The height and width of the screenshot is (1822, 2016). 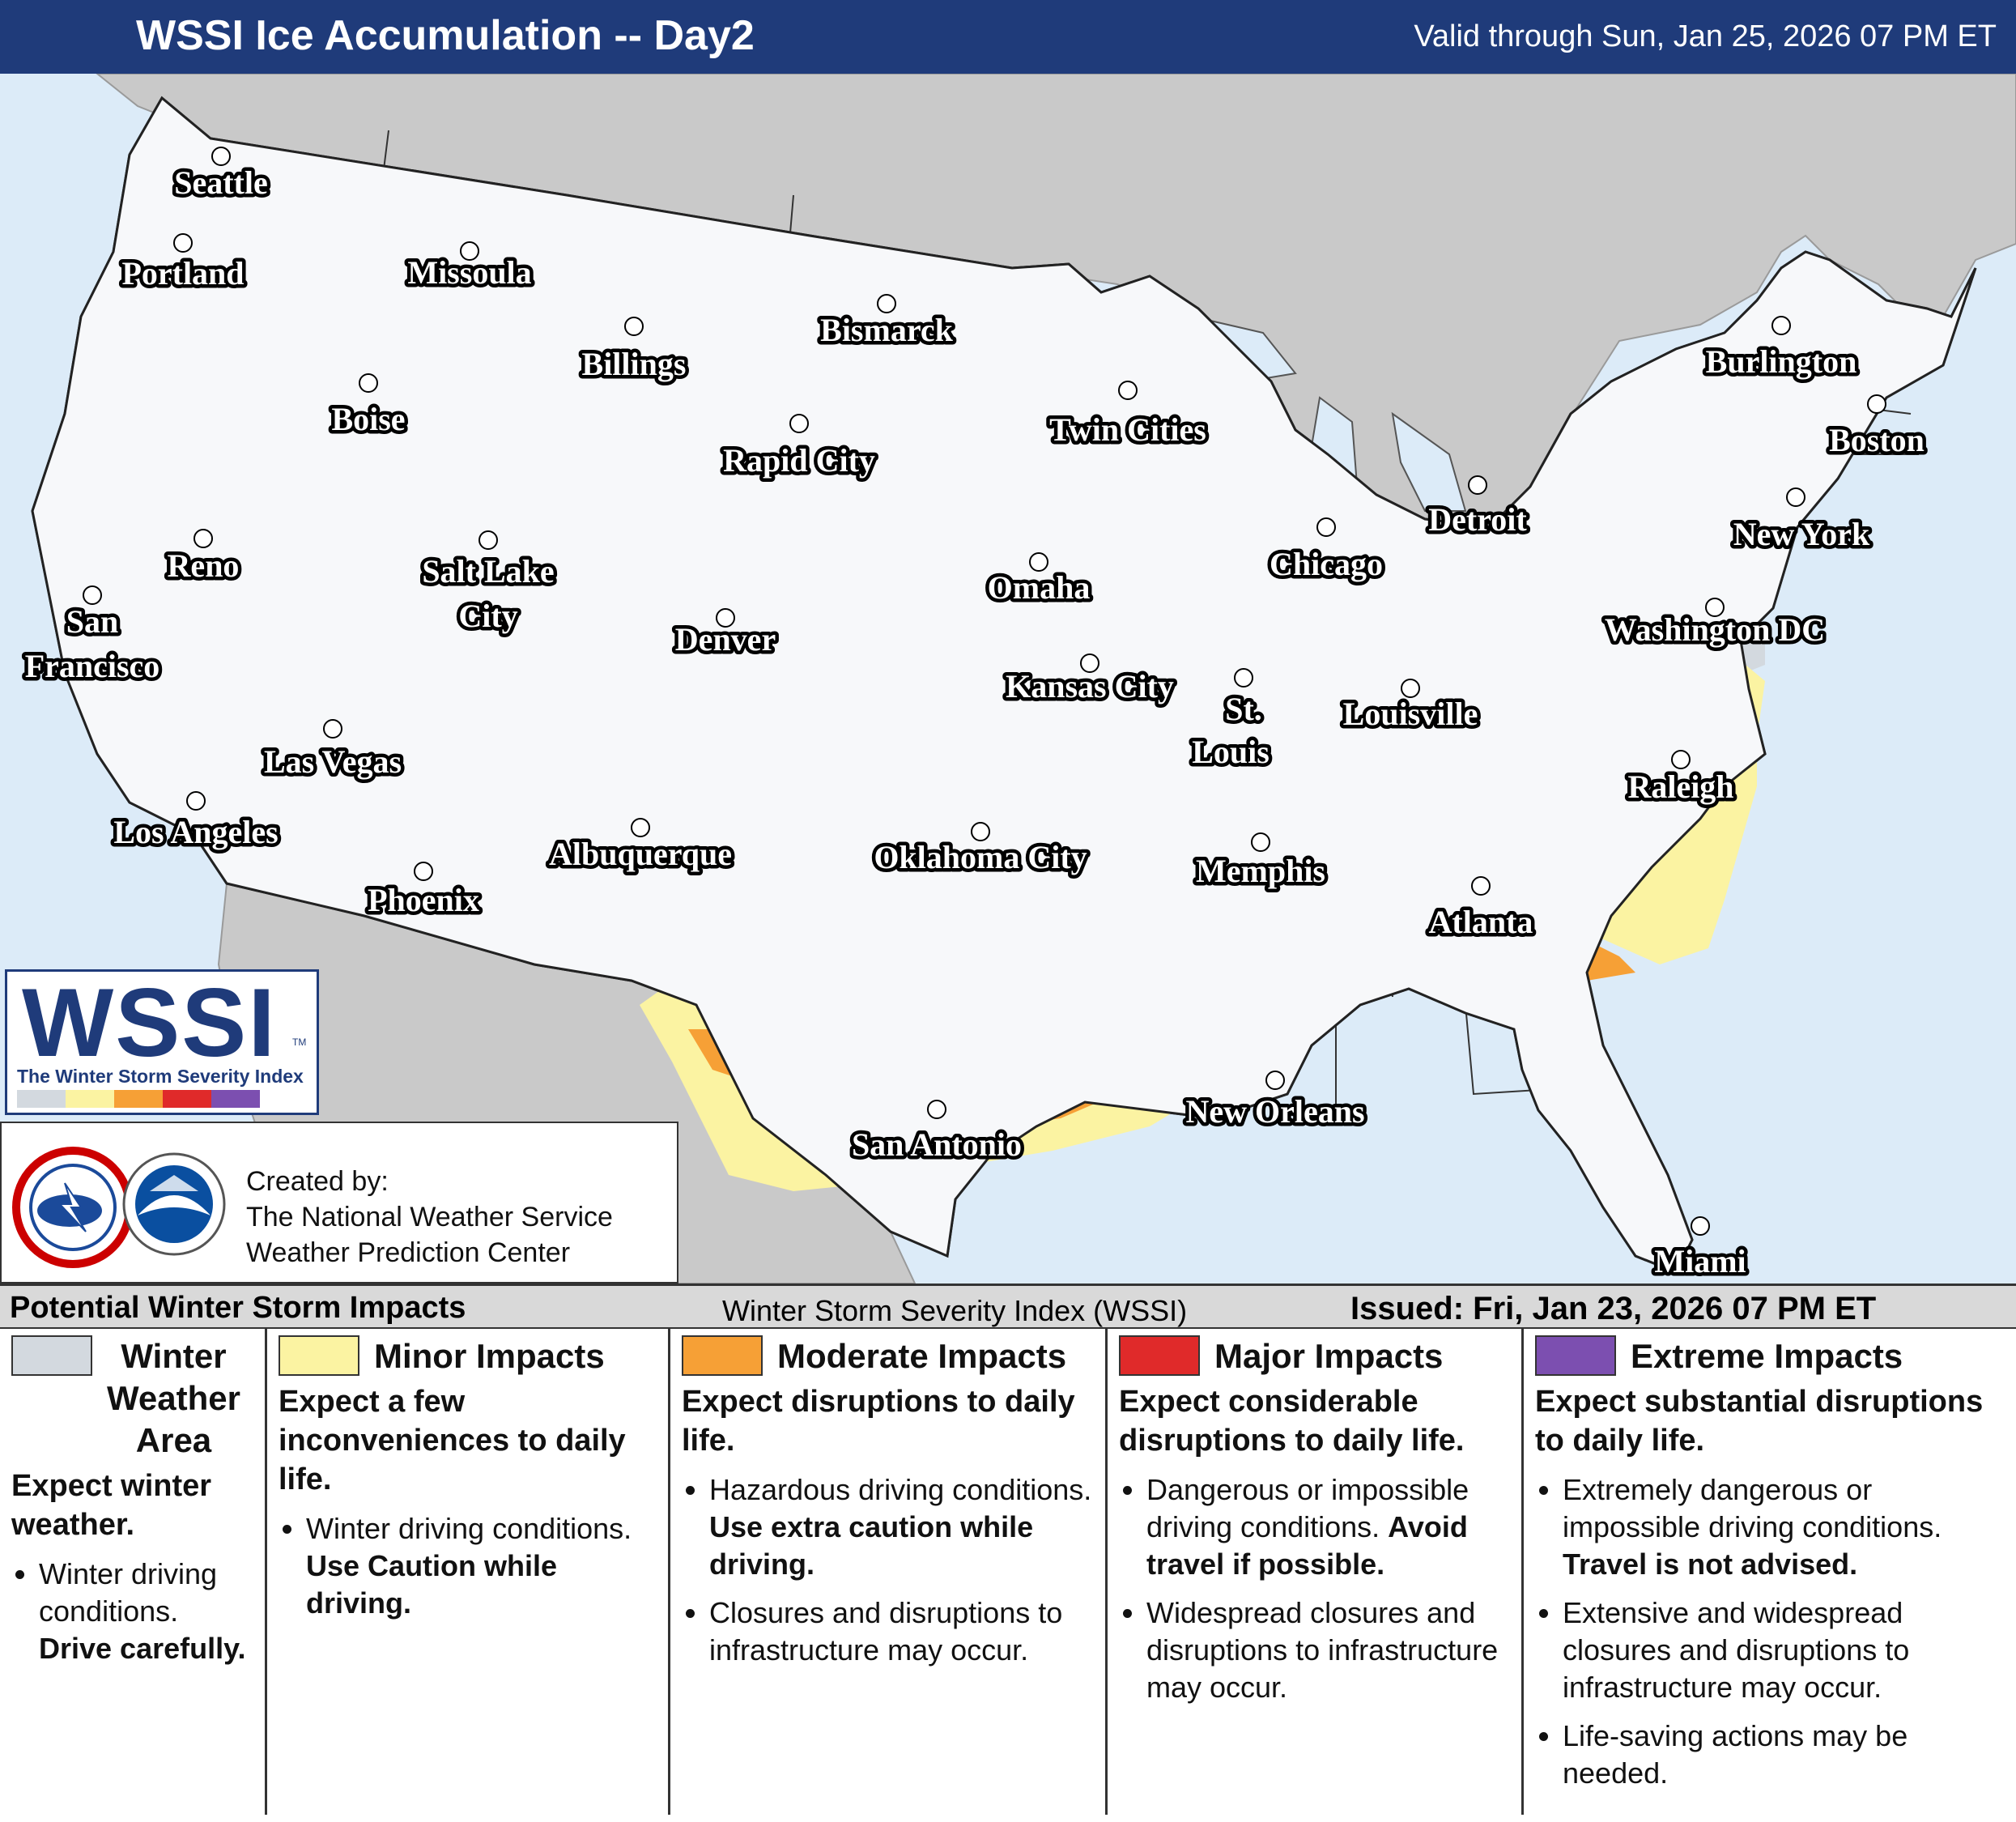 What do you see at coordinates (424, 900) in the screenshot?
I see `city-label-phoenix: Phoenix` at bounding box center [424, 900].